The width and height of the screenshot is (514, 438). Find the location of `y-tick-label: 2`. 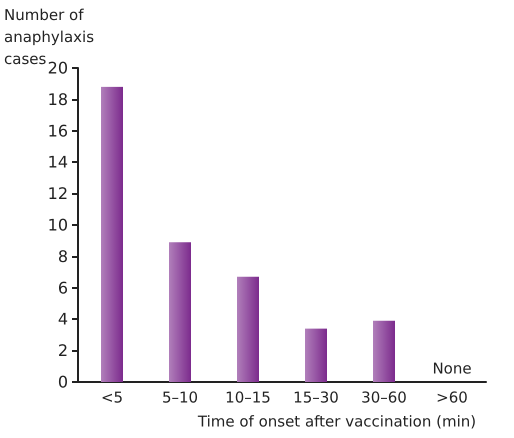

y-tick-label: 2 is located at coordinates (63, 350).